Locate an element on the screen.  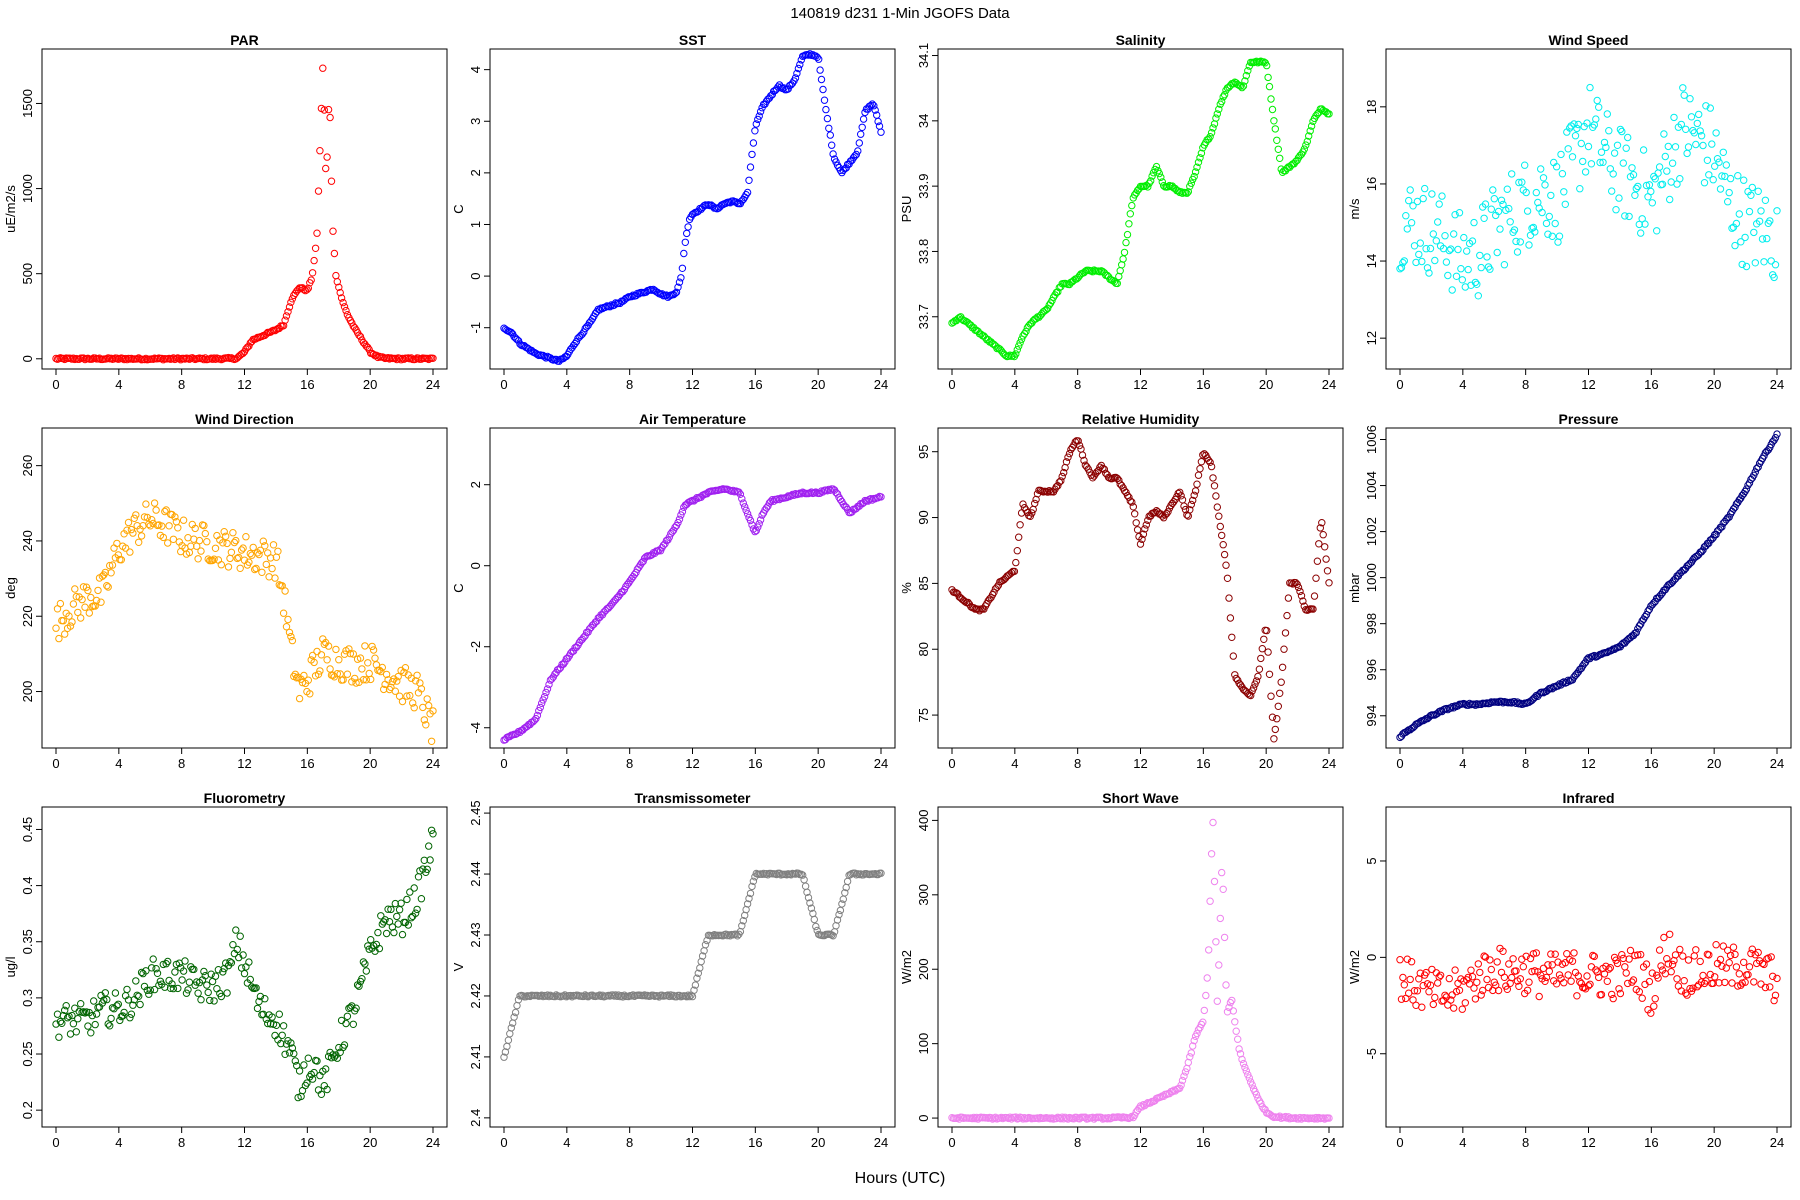
pressure-point is located at coordinates (1498, 702).